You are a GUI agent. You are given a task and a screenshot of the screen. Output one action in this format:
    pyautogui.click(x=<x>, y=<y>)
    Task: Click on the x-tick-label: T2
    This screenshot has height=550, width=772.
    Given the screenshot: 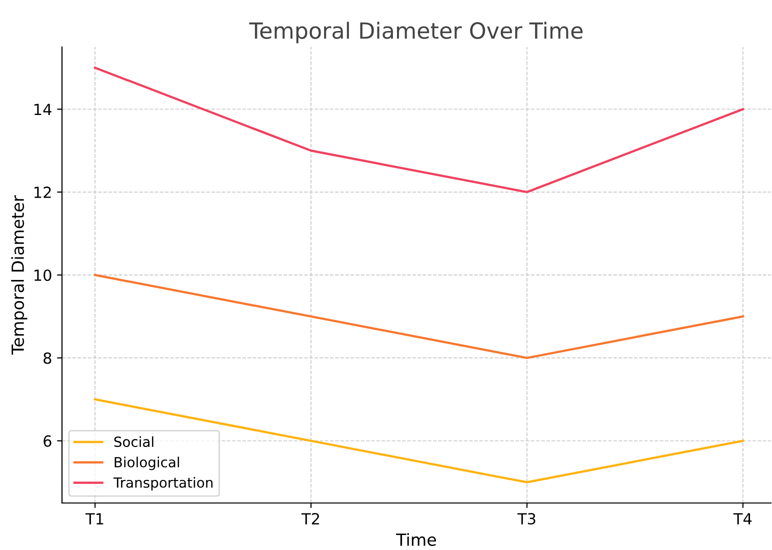 What is the action you would take?
    pyautogui.click(x=310, y=518)
    